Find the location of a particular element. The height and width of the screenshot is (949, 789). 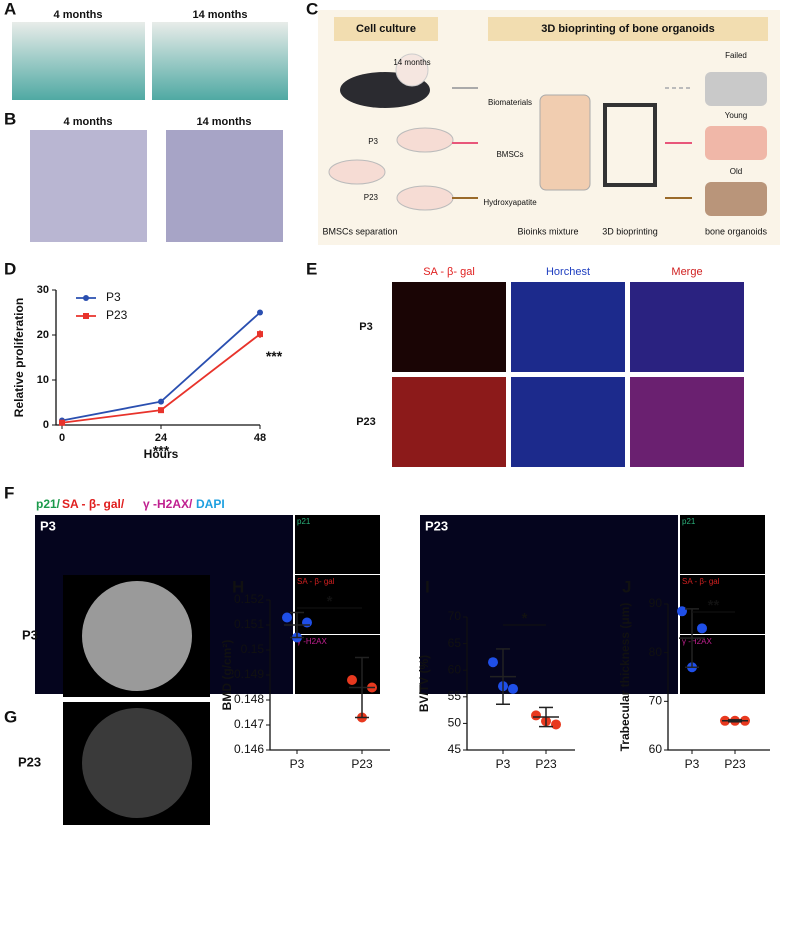

panel-label: B is located at coordinates (10, 118).